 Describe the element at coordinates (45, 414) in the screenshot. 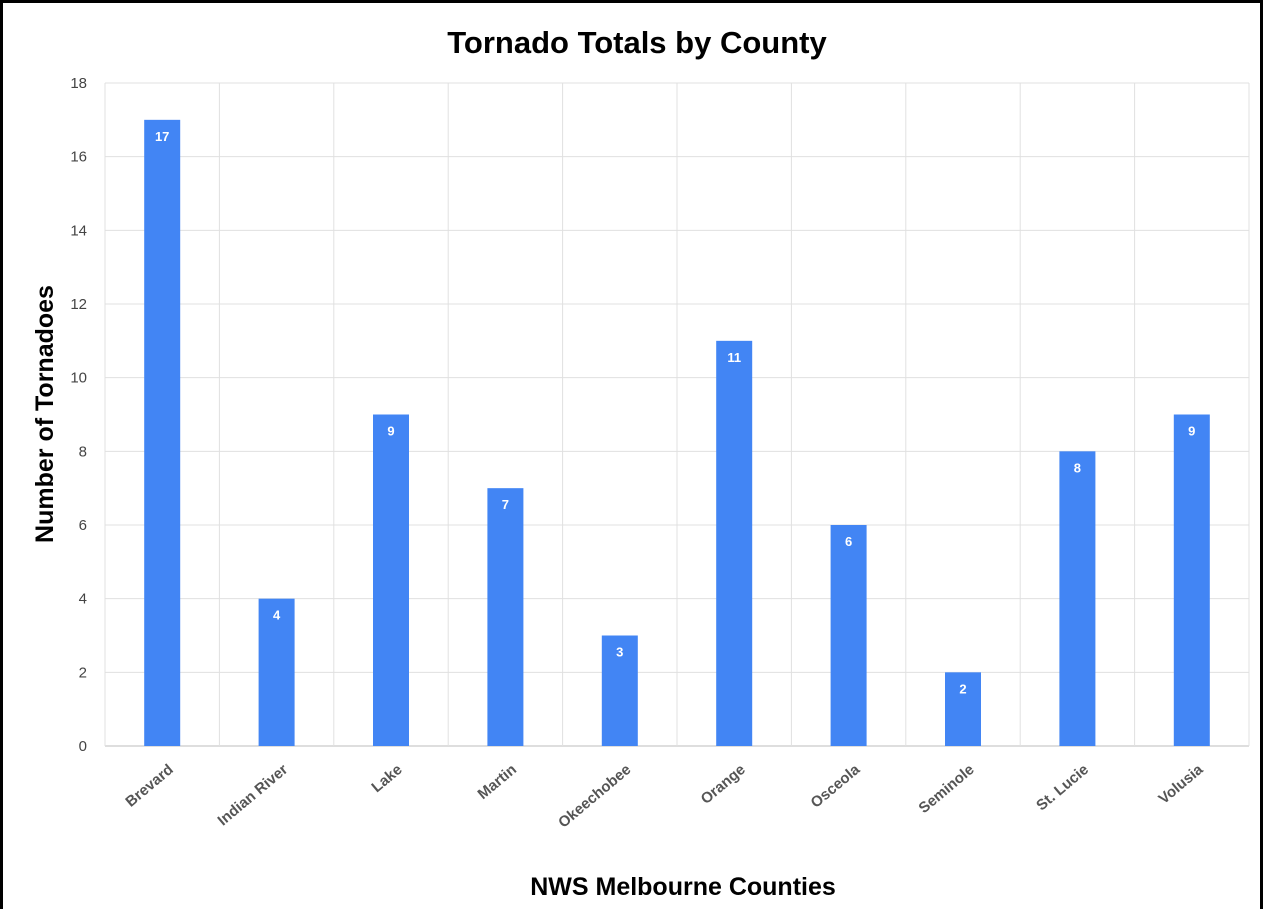

I see `y-axis-title: Number of Tornadoes` at that location.